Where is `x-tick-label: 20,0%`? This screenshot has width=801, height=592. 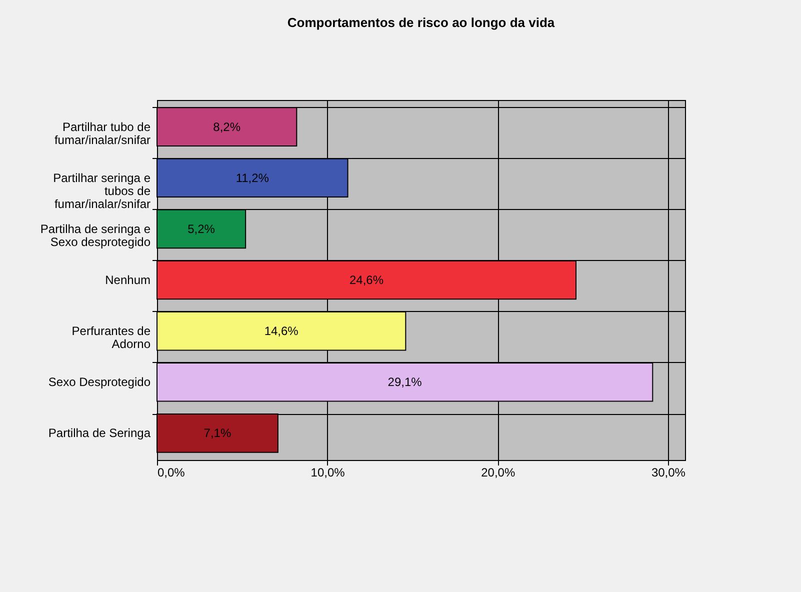 x-tick-label: 20,0% is located at coordinates (498, 473).